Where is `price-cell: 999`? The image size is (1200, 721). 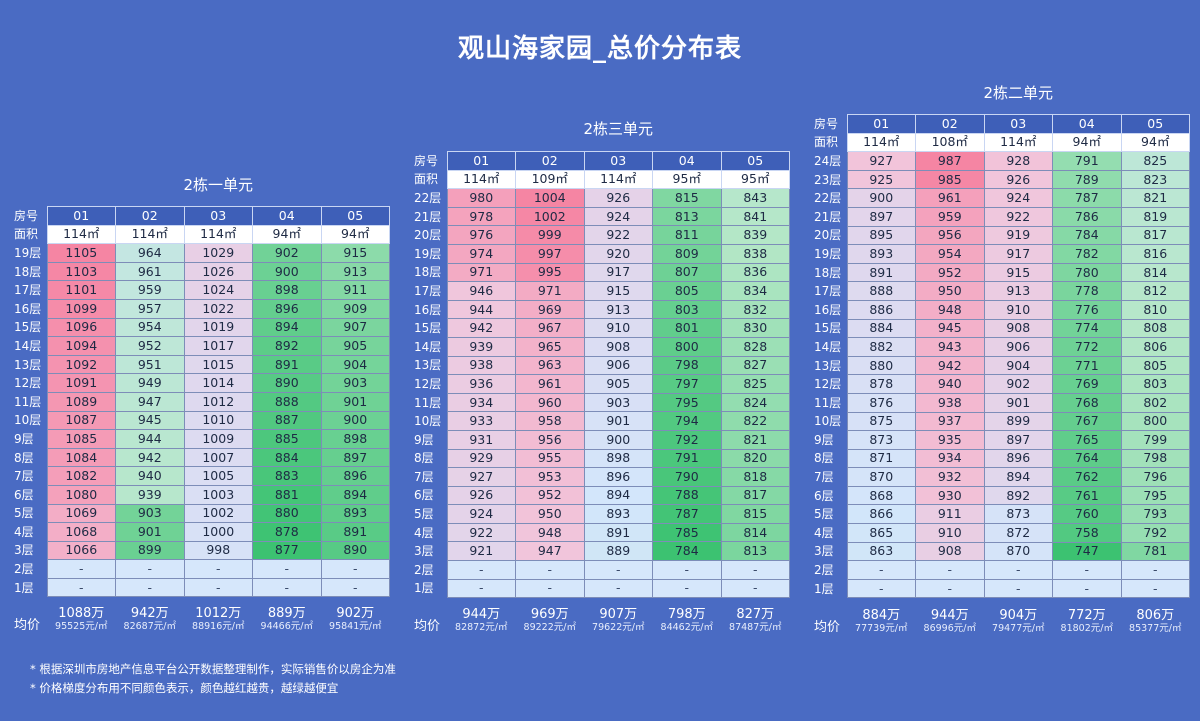
price-cell: 999 is located at coordinates (550, 235).